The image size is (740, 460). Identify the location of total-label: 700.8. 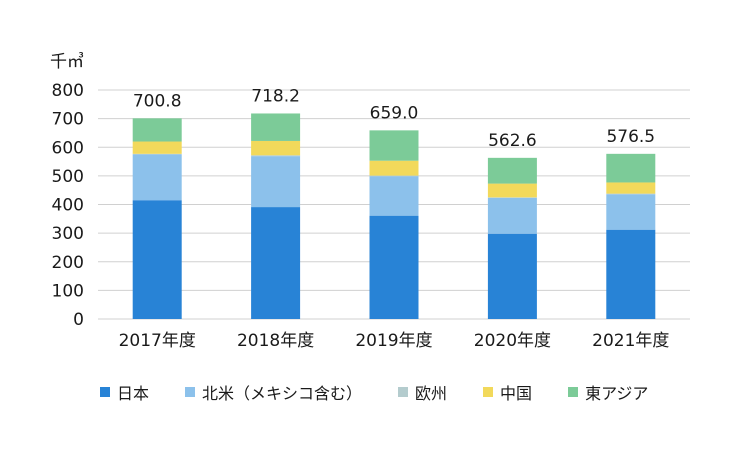
(157, 101).